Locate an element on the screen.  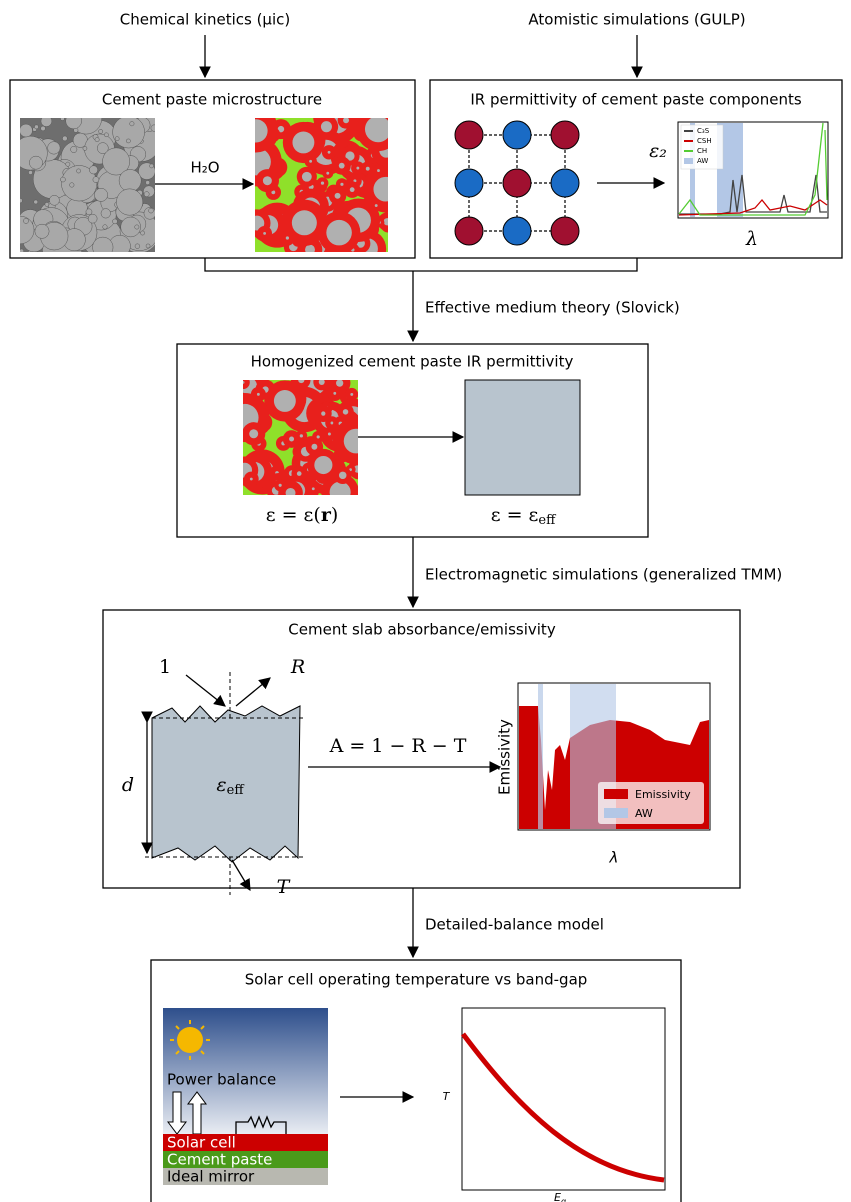
sun is located at coordinates (190, 1040).